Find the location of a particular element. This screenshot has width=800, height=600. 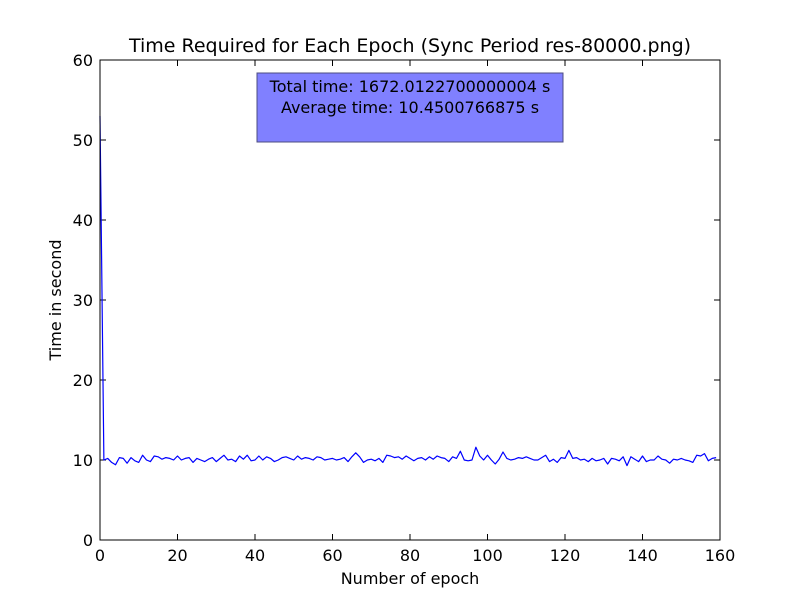

x-axis-label: Number of epoch is located at coordinates (410, 578).